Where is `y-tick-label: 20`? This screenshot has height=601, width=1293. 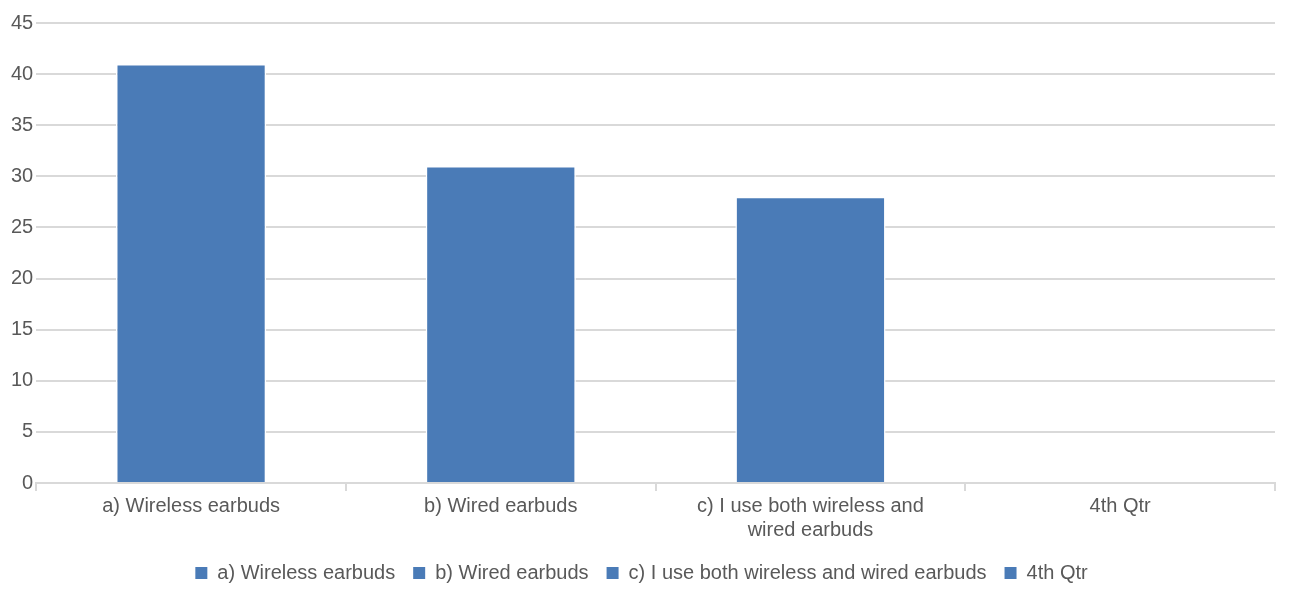 y-tick-label: 20 is located at coordinates (22, 277).